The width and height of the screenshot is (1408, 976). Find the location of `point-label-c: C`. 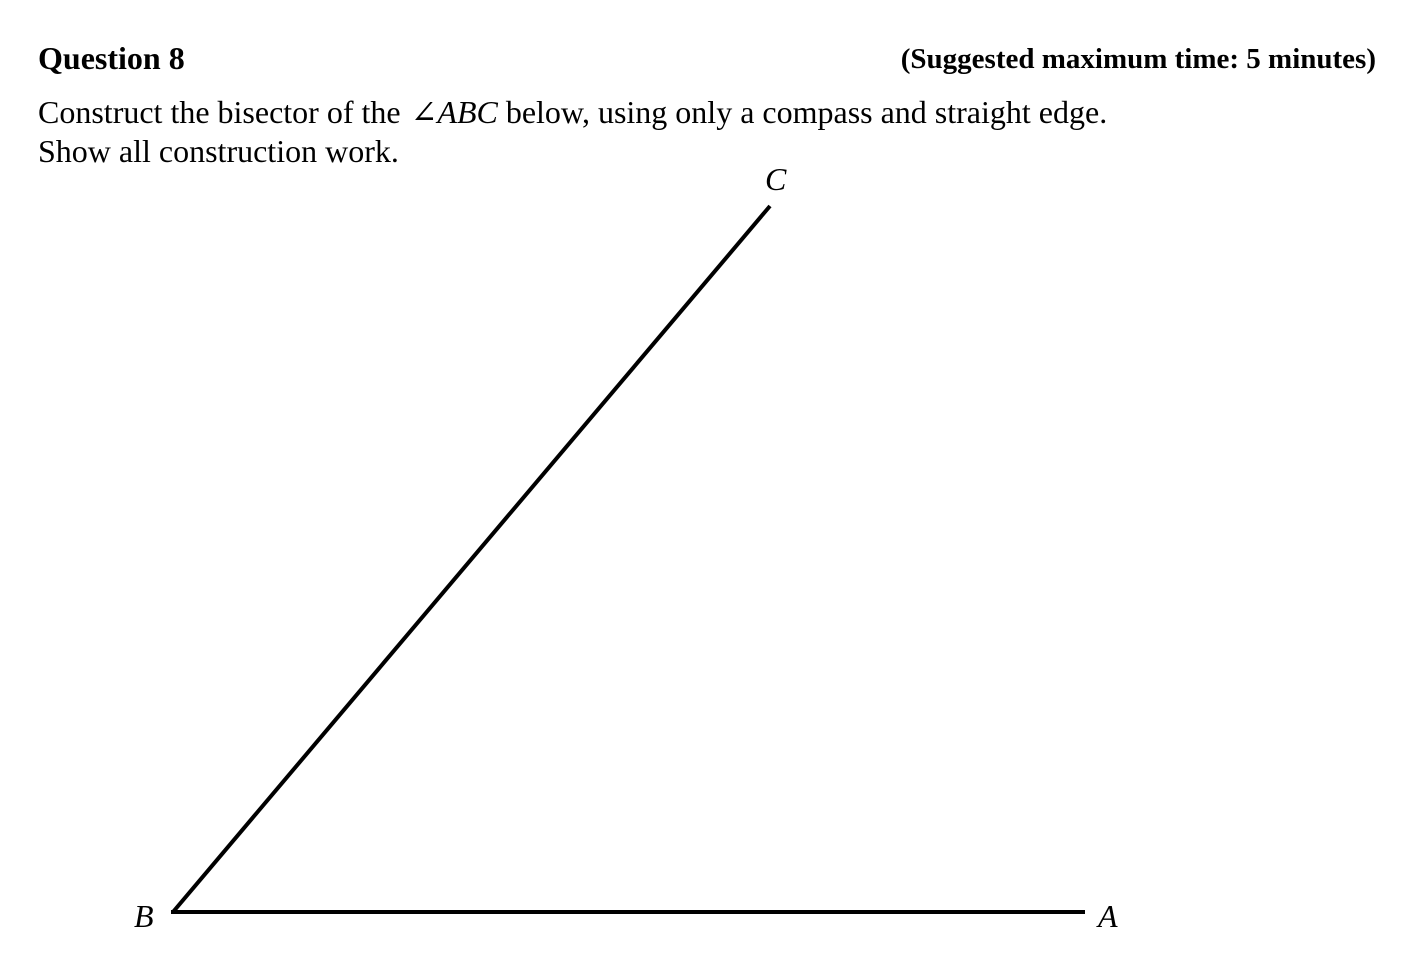

point-label-c: C is located at coordinates (776, 179).